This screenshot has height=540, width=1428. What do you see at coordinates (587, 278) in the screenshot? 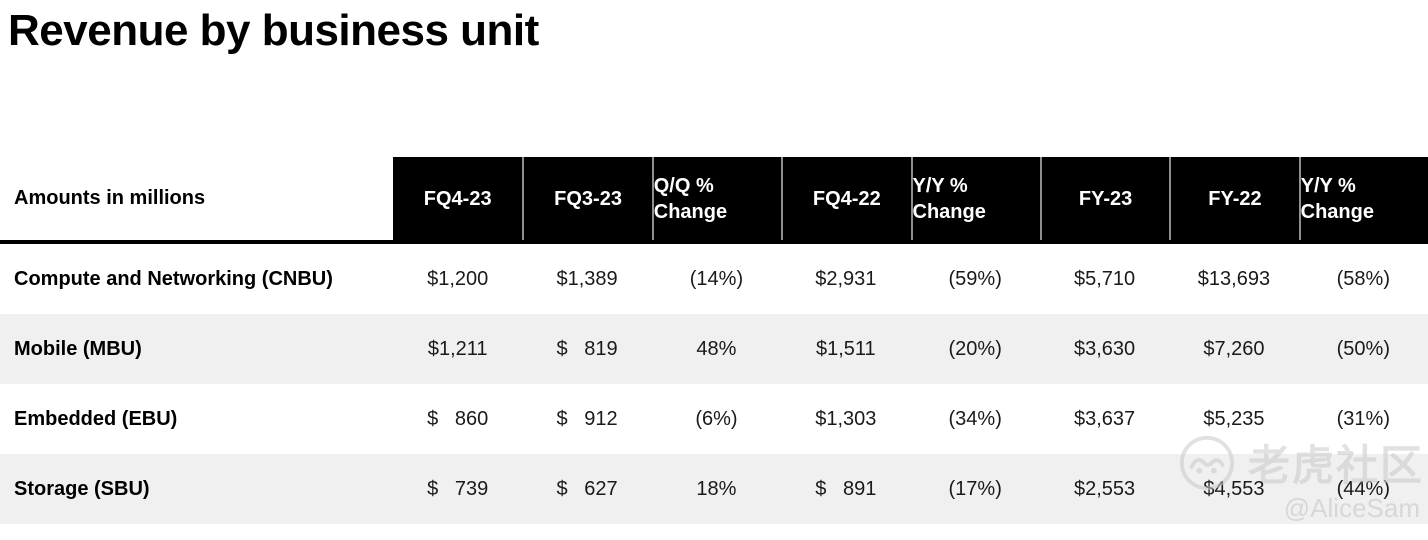
I see `cell-value: $1,389` at bounding box center [587, 278].